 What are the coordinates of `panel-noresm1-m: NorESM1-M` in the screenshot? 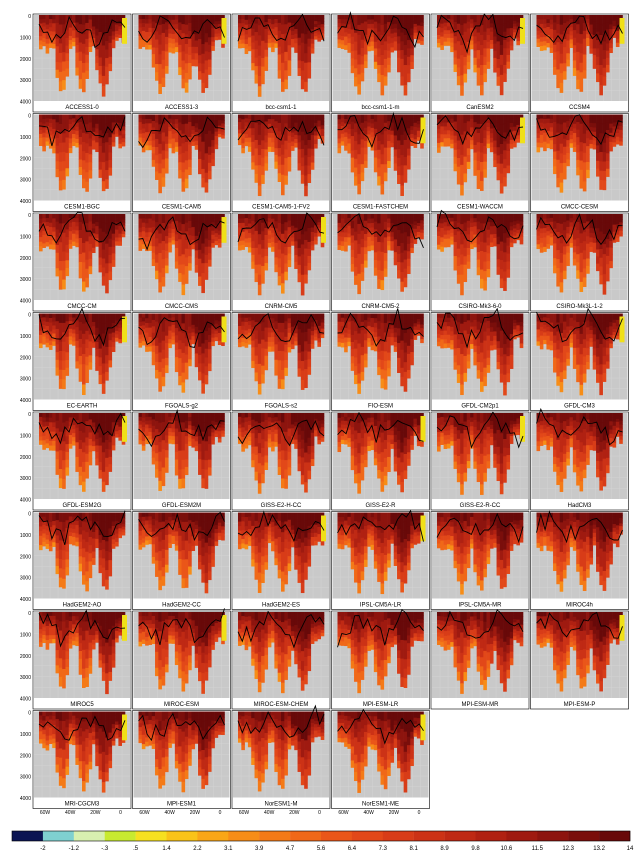 It's located at (281, 756).